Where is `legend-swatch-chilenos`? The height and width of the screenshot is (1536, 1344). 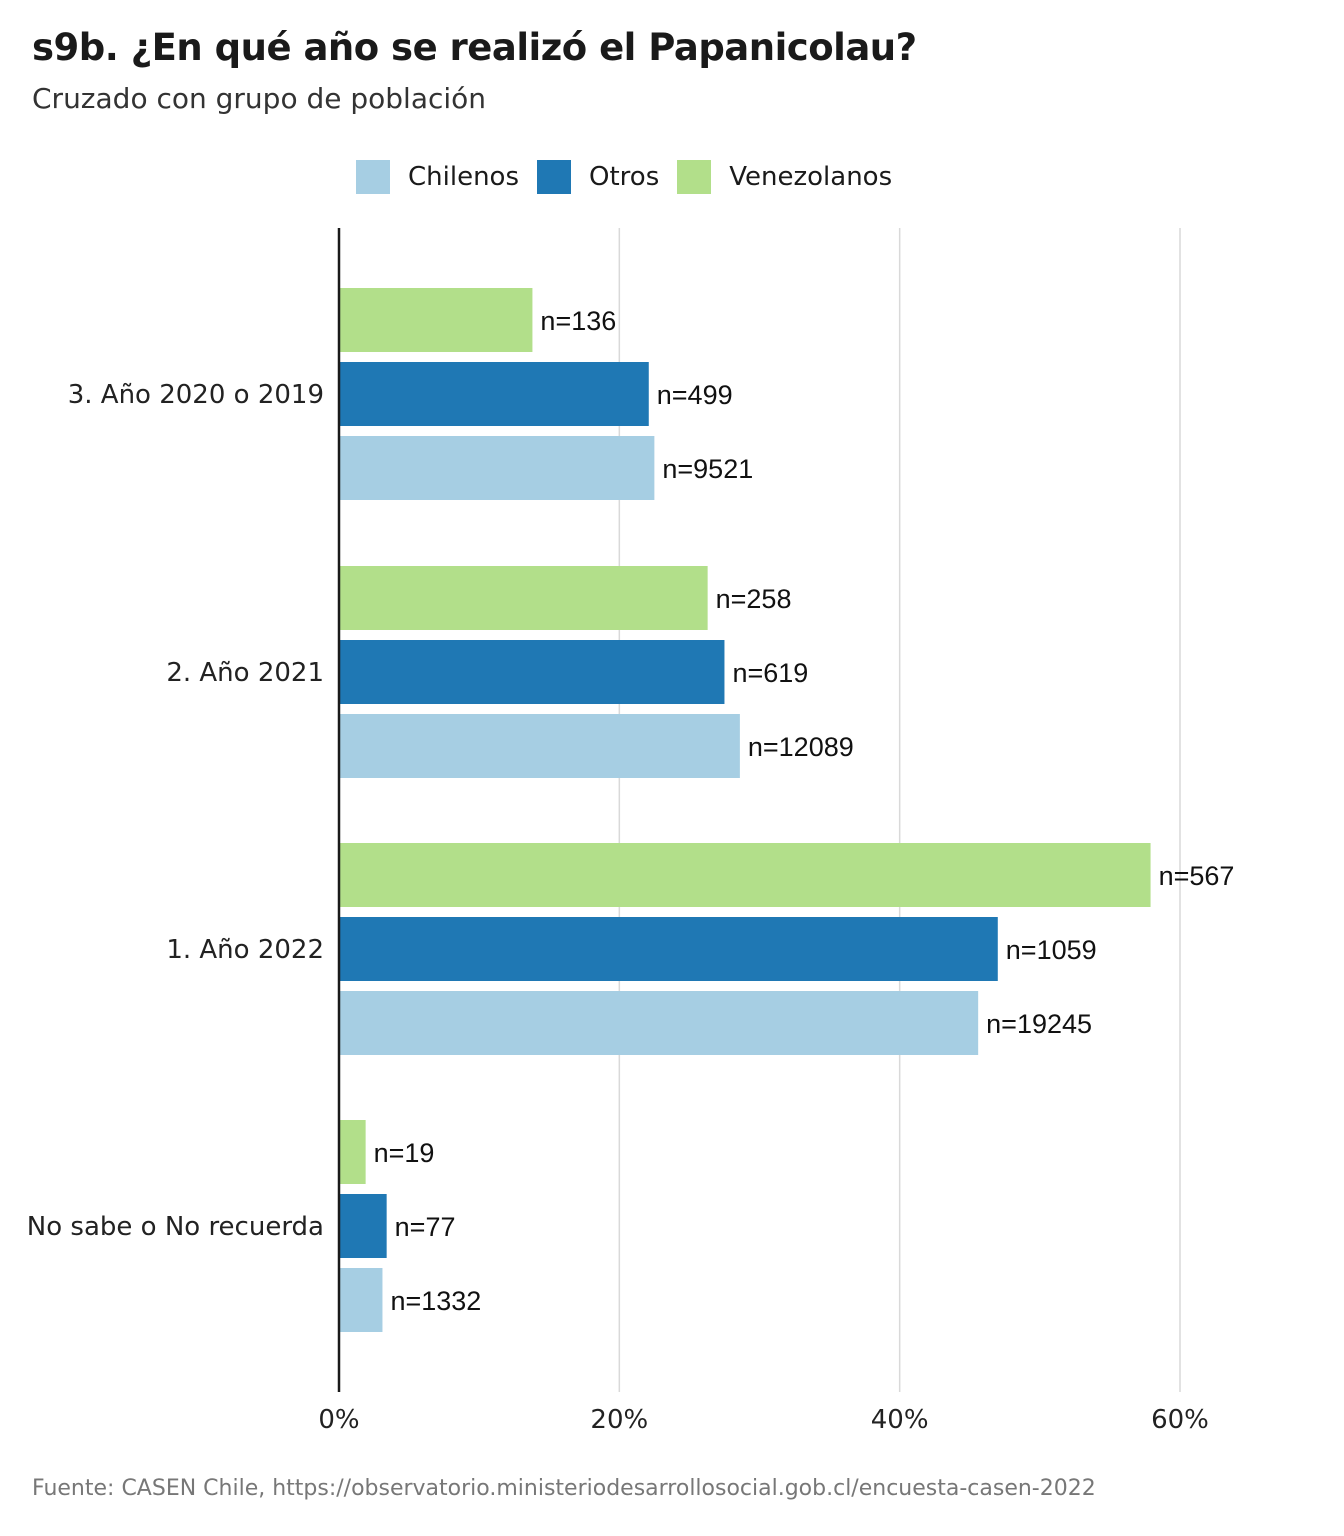 legend-swatch-chilenos is located at coordinates (373, 177).